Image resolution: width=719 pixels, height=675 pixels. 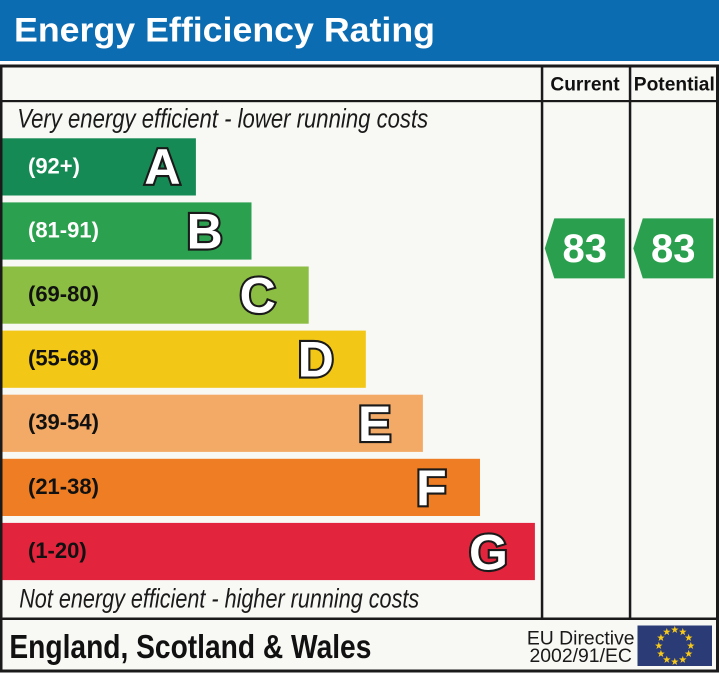 What do you see at coordinates (374, 424) in the screenshot?
I see `svg-text: E` at bounding box center [374, 424].